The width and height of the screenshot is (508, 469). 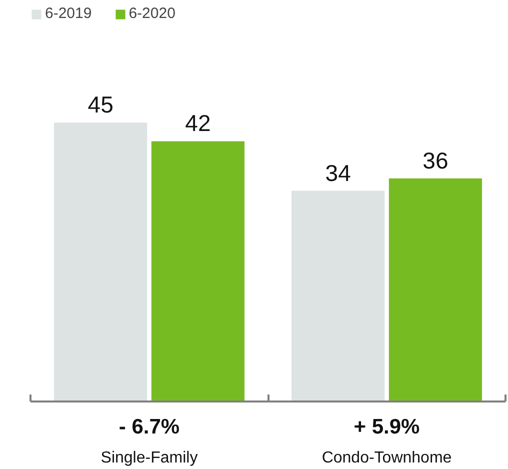 I want to click on data-label: 36, so click(x=435, y=160).